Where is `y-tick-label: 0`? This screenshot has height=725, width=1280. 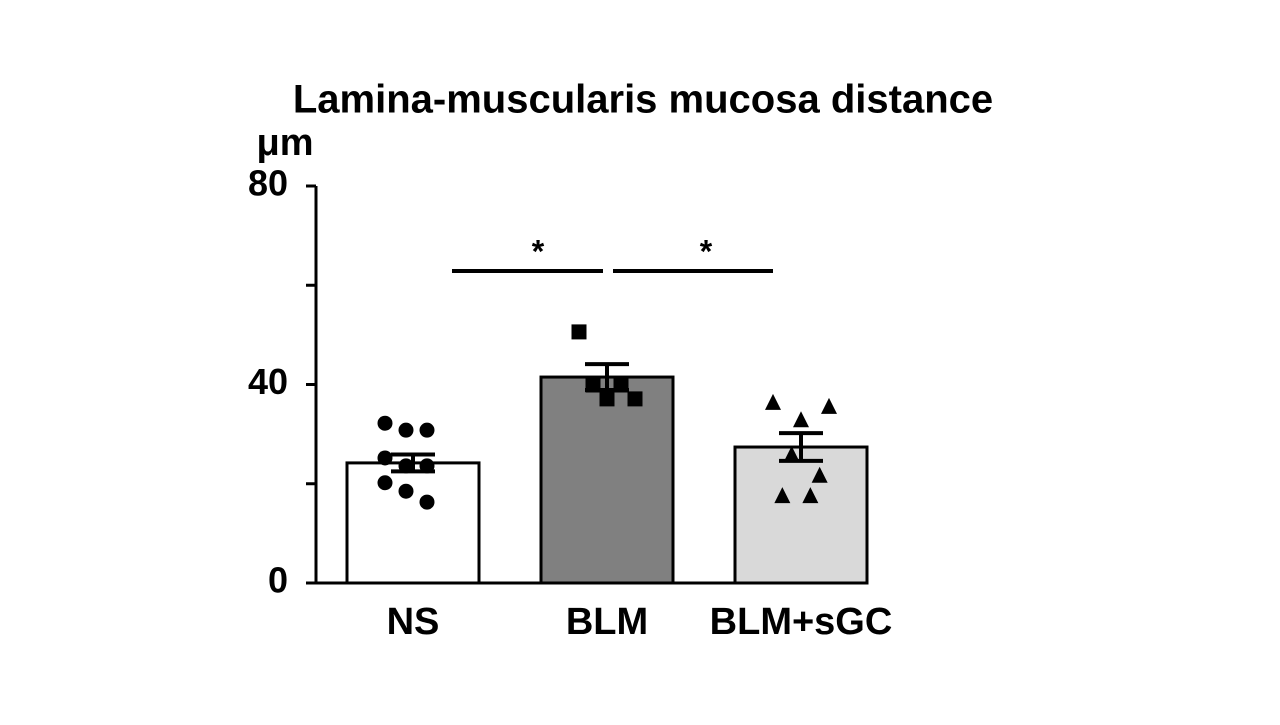 y-tick-label: 0 is located at coordinates (278, 580).